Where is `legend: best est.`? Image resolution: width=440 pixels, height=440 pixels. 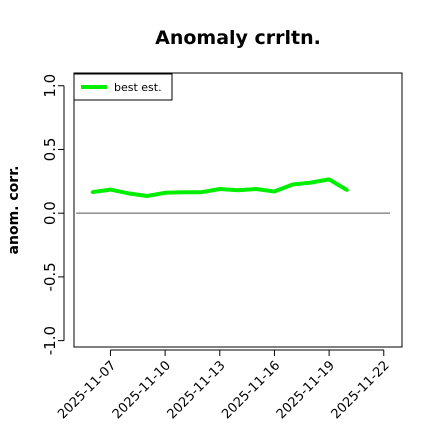
legend: best est. is located at coordinates (123, 87).